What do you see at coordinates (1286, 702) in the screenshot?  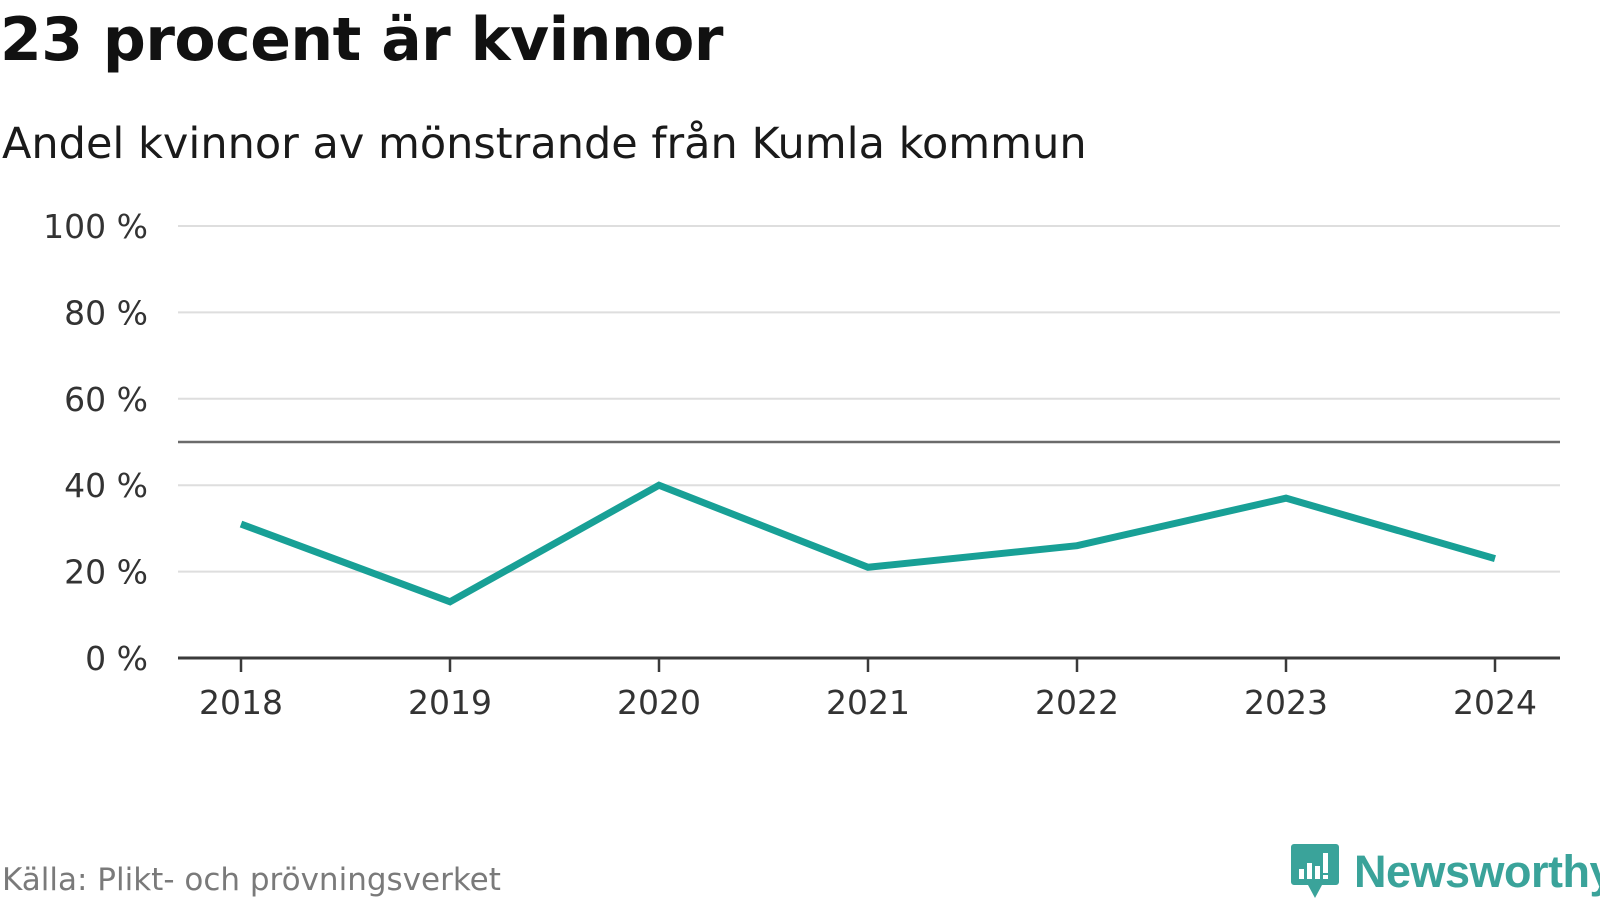 I see `x-tick-label-2023: 2023` at bounding box center [1286, 702].